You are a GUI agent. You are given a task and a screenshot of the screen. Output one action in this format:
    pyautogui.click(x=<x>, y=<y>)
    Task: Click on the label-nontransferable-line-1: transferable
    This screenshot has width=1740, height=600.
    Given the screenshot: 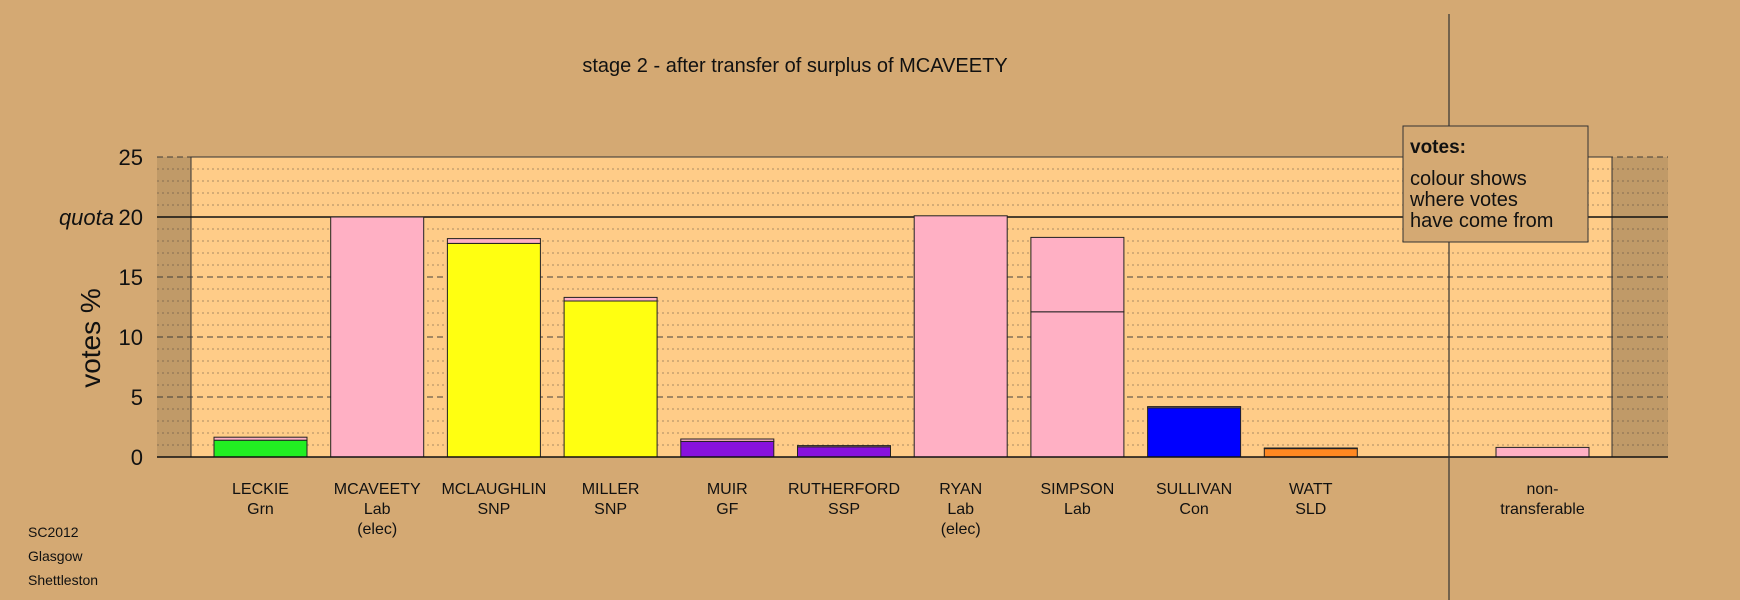 What is the action you would take?
    pyautogui.click(x=1542, y=509)
    